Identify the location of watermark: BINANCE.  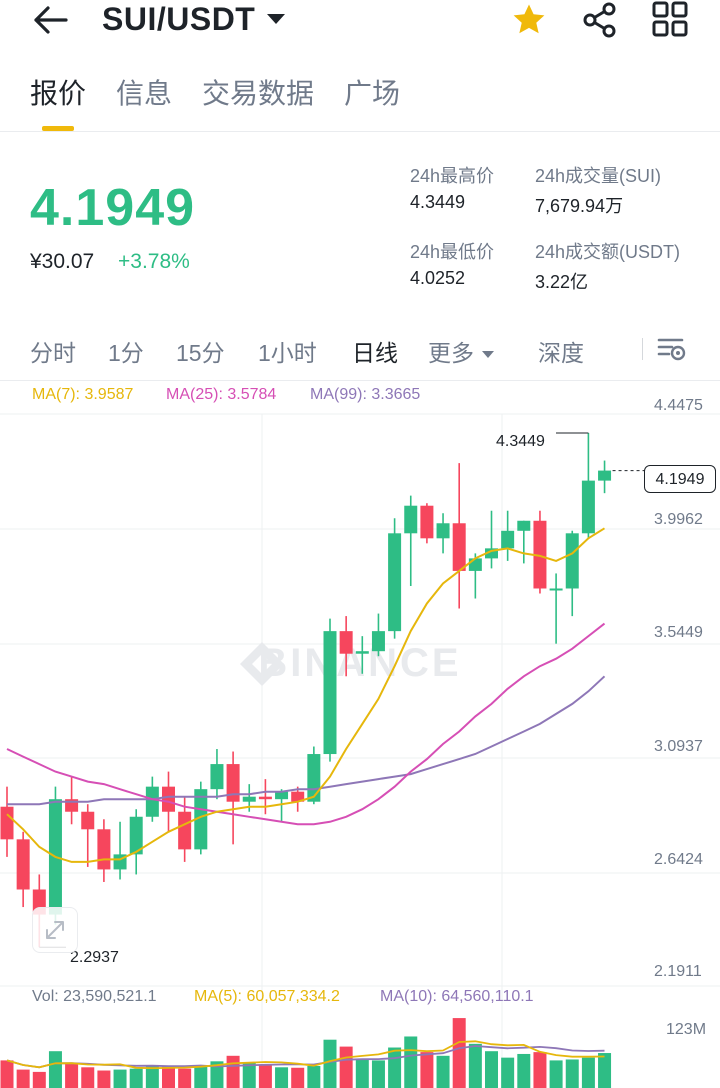
(359, 663).